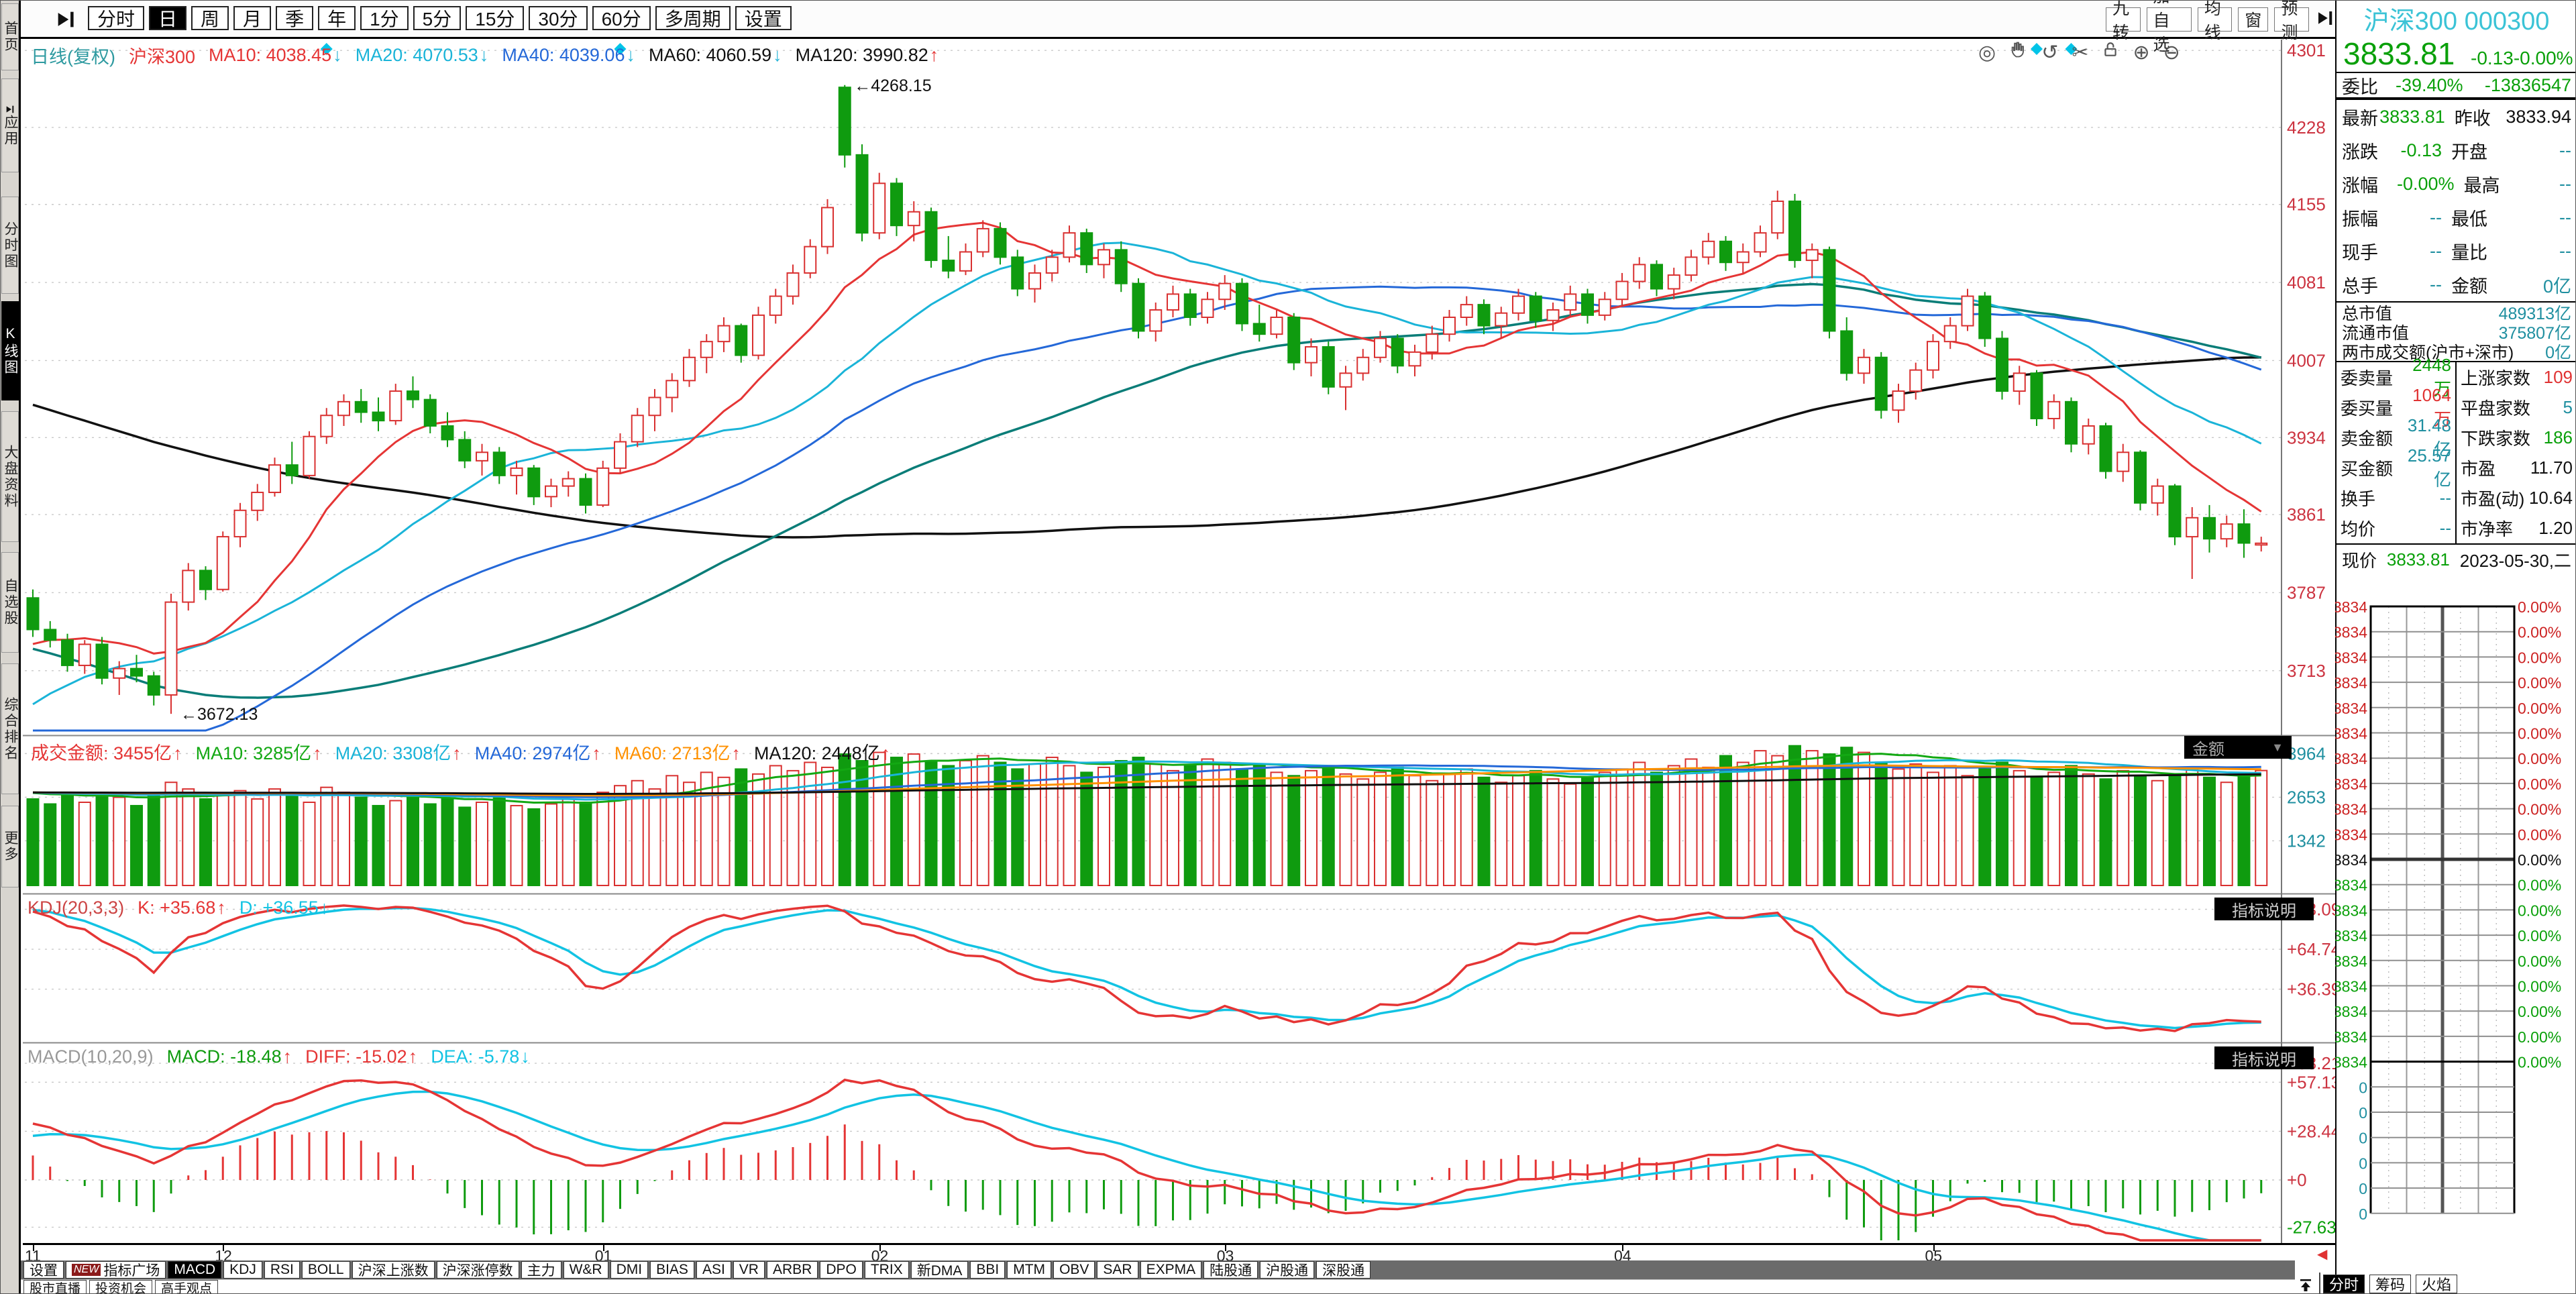  I want to click on indicator-tab-VR: VR, so click(749, 1270).